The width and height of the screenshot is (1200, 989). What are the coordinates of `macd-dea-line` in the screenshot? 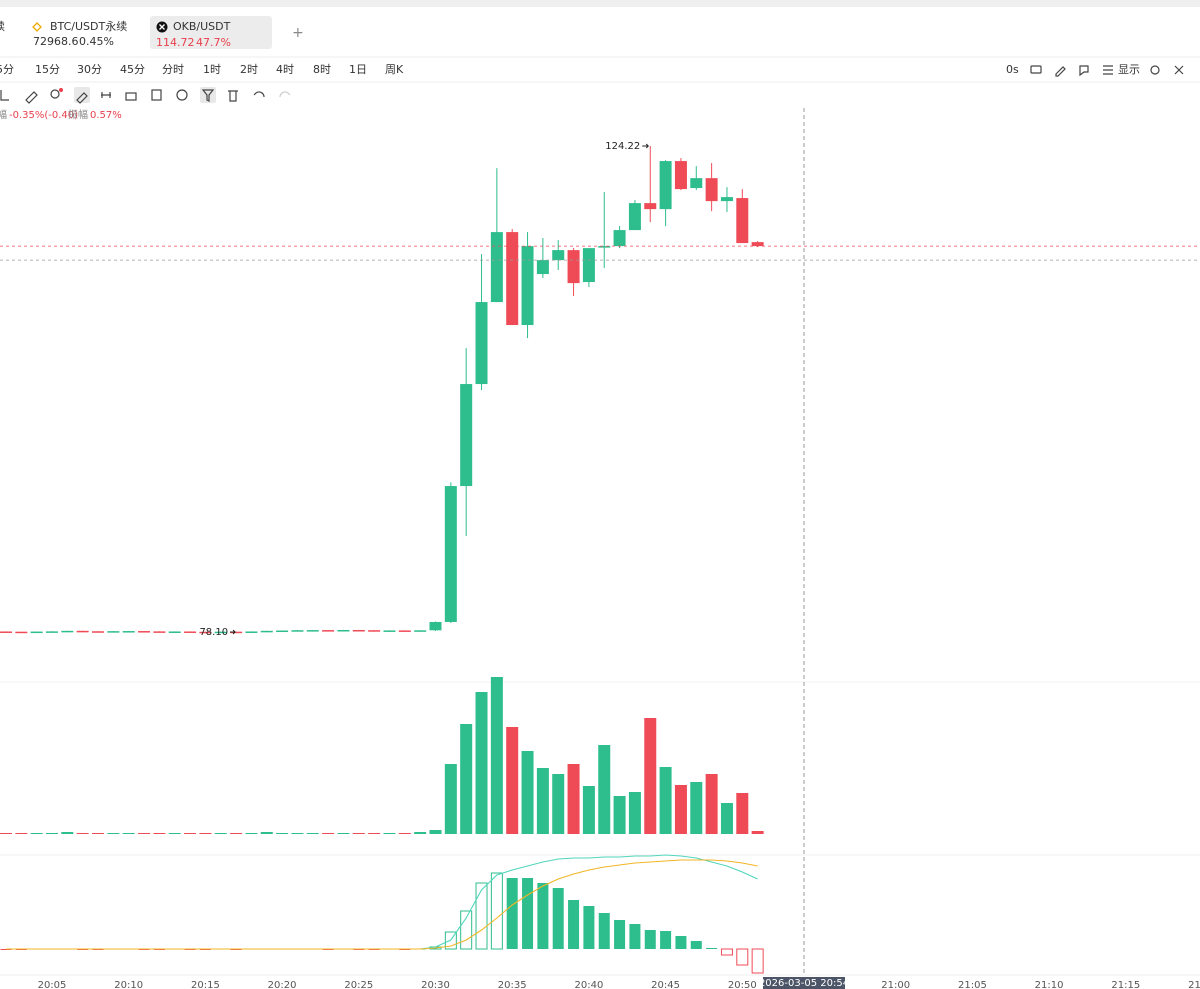 It's located at (381, 904).